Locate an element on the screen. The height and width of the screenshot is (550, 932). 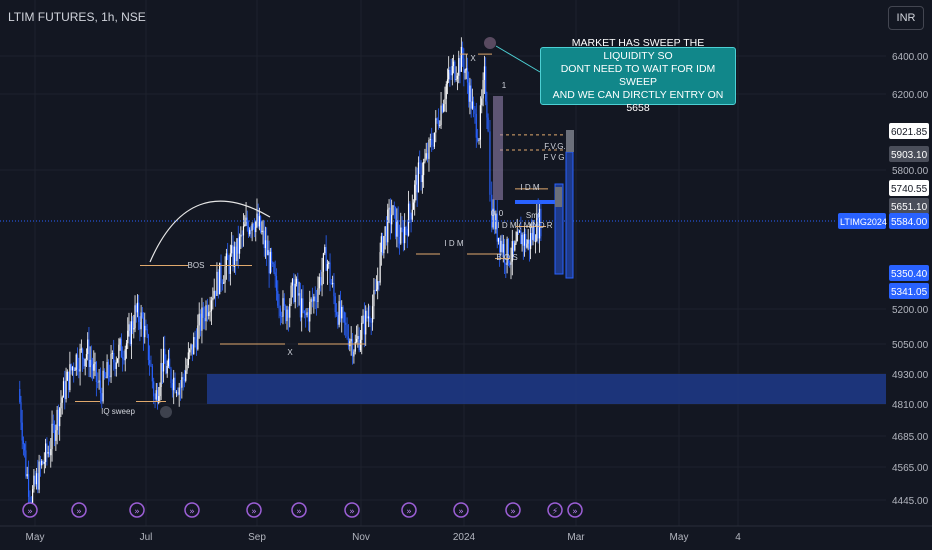
y-tick-label: 5050.00 is located at coordinates (910, 345).